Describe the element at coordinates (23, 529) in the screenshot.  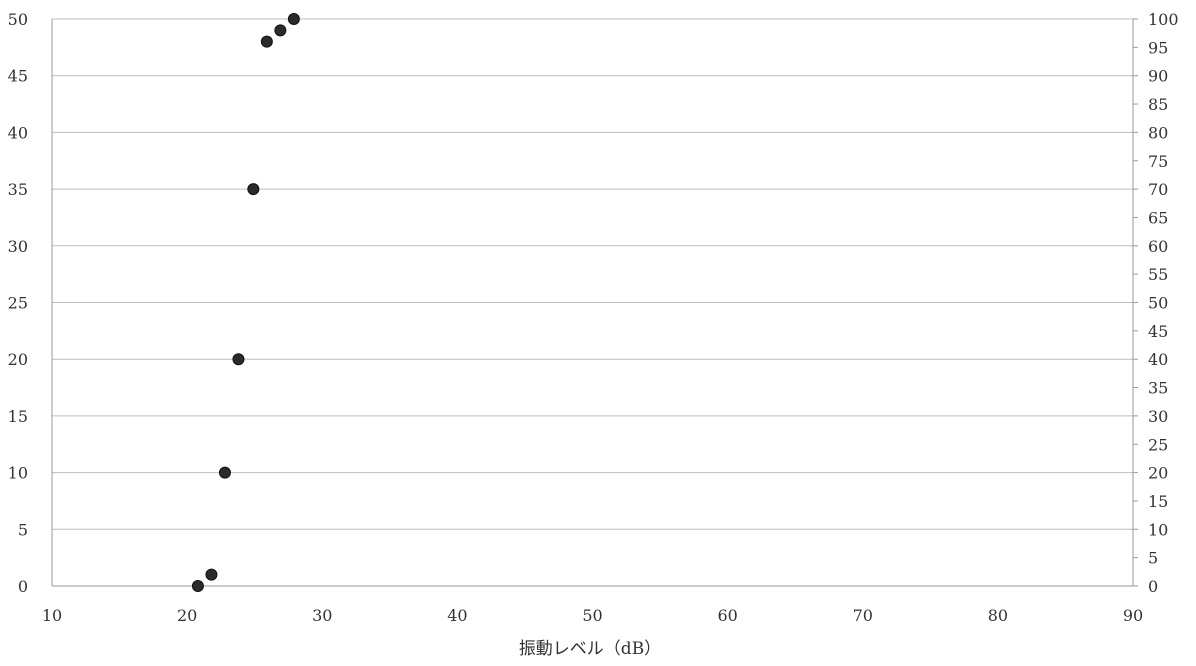
I see `y-tick-label-5: 5` at that location.